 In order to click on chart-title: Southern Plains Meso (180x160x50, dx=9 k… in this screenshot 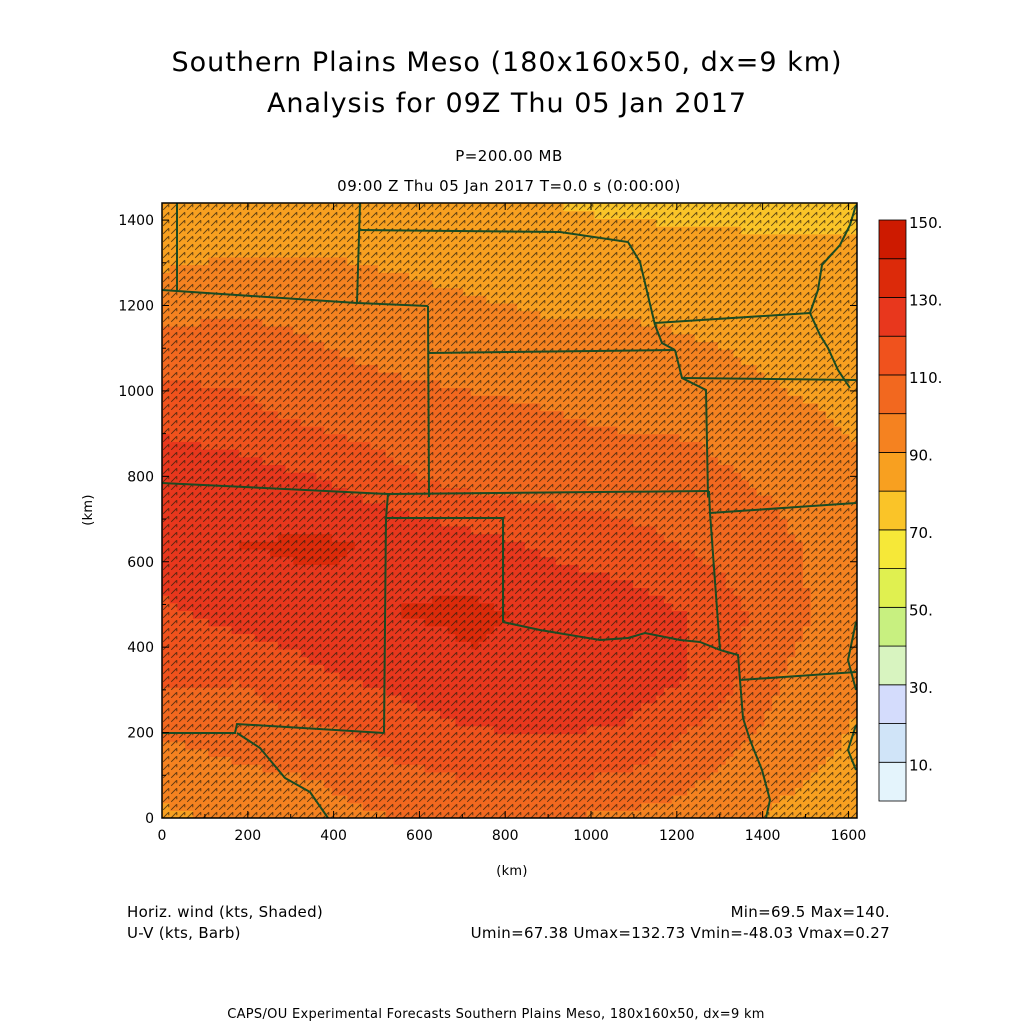, I will do `click(506, 62)`.